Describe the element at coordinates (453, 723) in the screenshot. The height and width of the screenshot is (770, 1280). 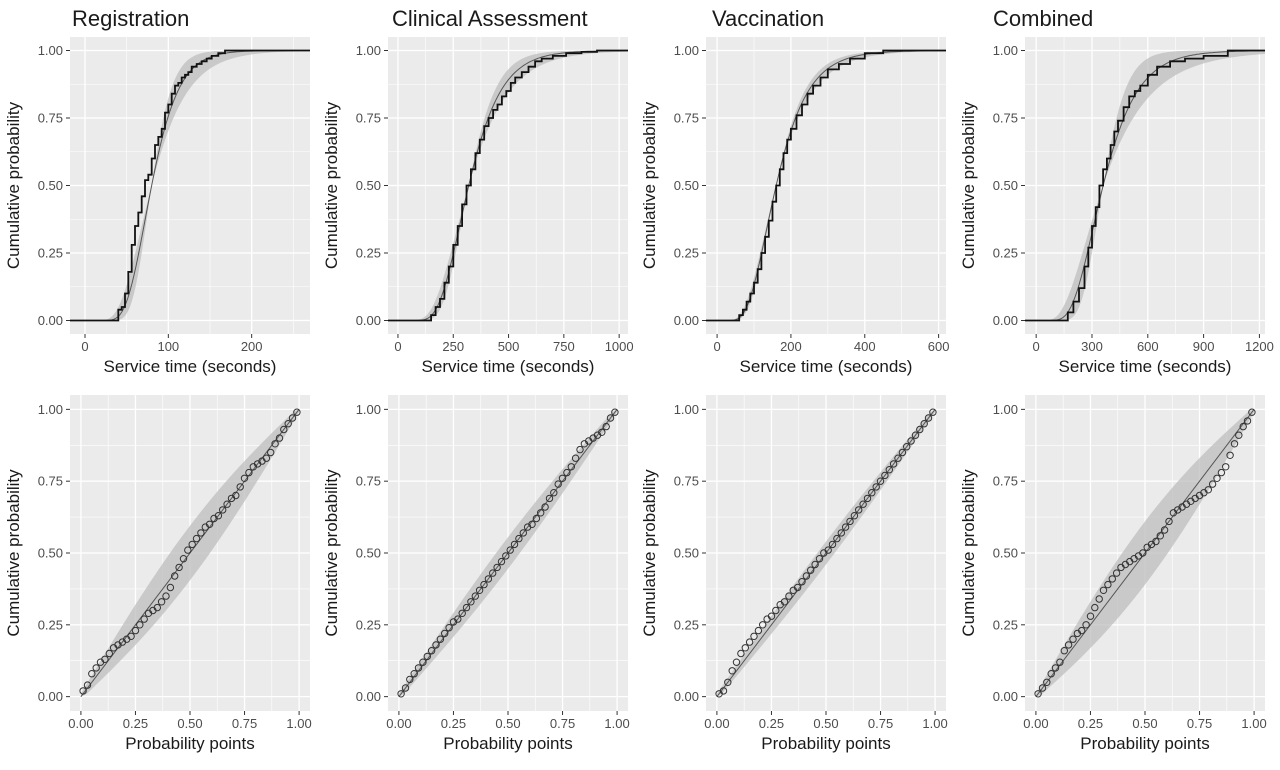
I see `x-tick-label: 0.25` at that location.